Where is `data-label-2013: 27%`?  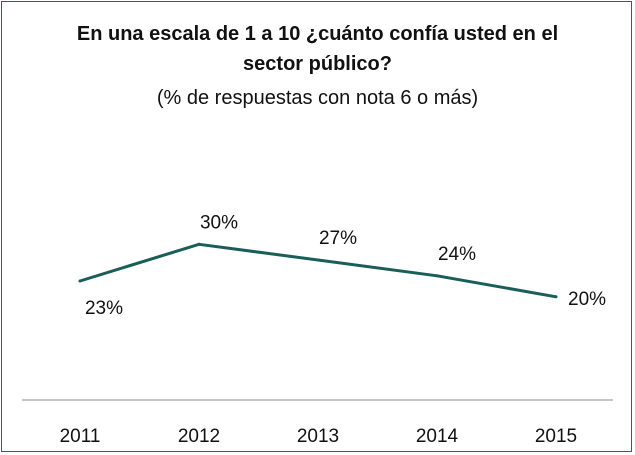
data-label-2013: 27% is located at coordinates (338, 238).